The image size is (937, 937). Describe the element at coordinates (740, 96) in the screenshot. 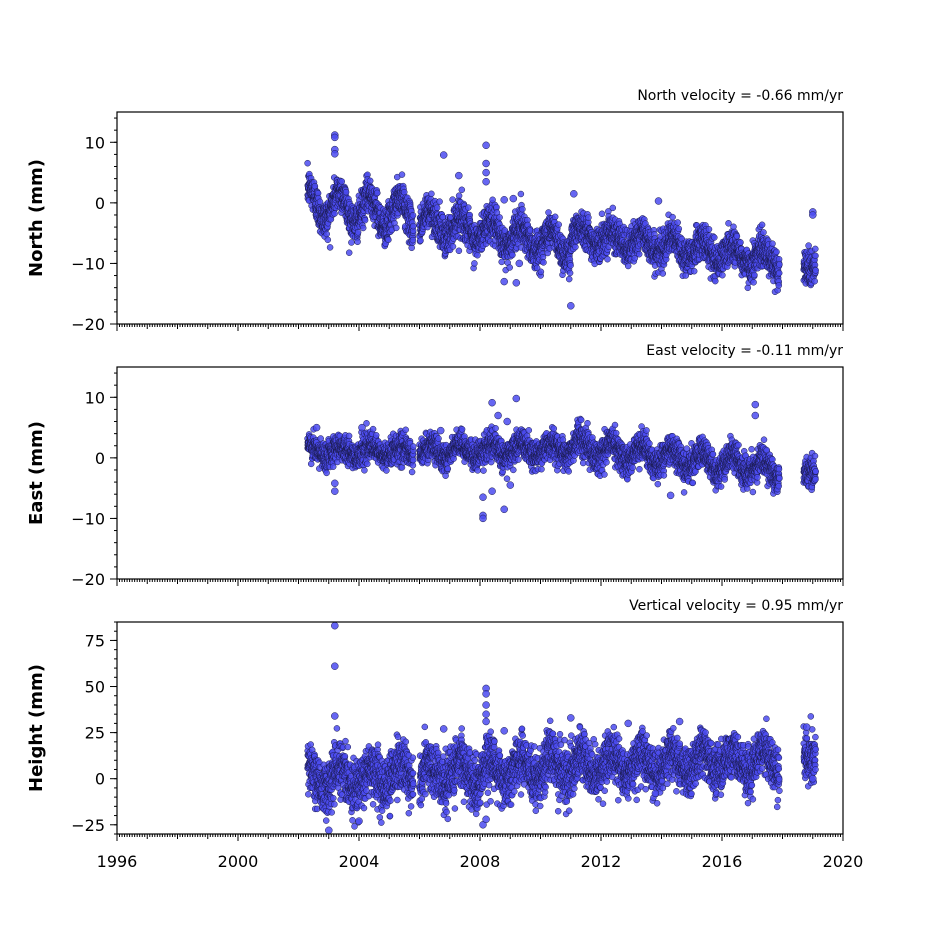

I see `panel-title: North velocity = -0.66 mm/yr` at that location.